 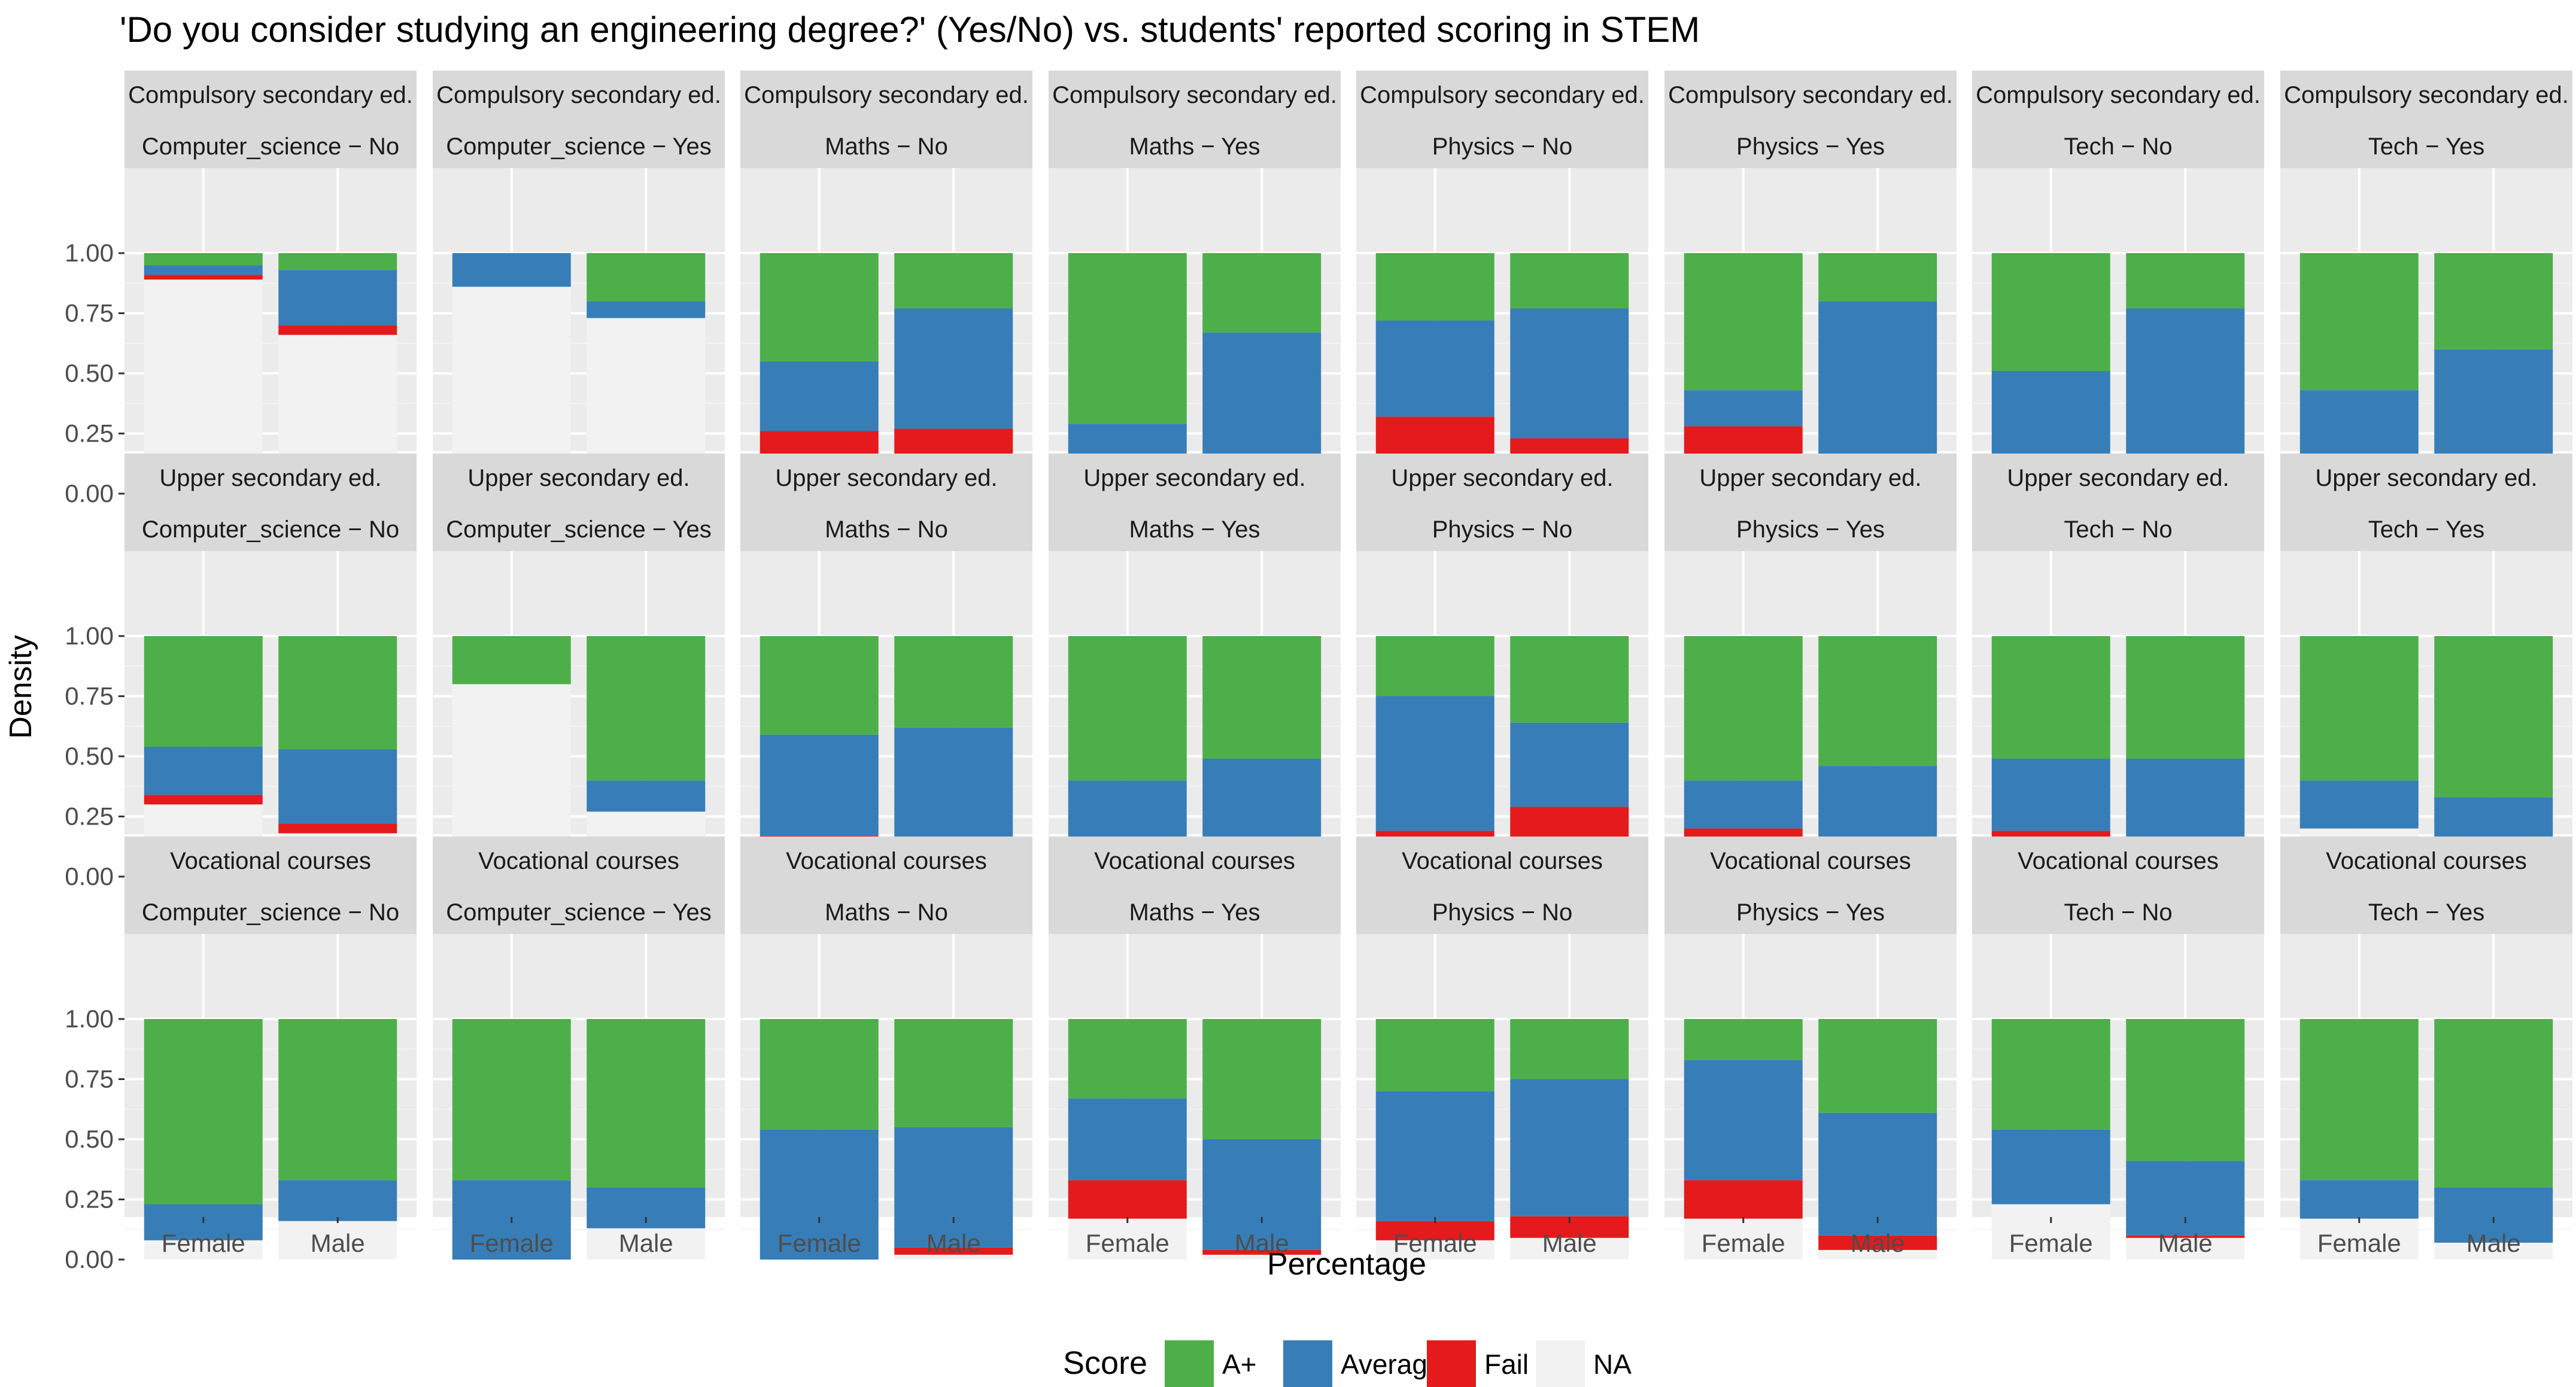 What do you see at coordinates (2426, 666) in the screenshot?
I see `facet-panel: Upper secondary ed. Tech − Yes` at bounding box center [2426, 666].